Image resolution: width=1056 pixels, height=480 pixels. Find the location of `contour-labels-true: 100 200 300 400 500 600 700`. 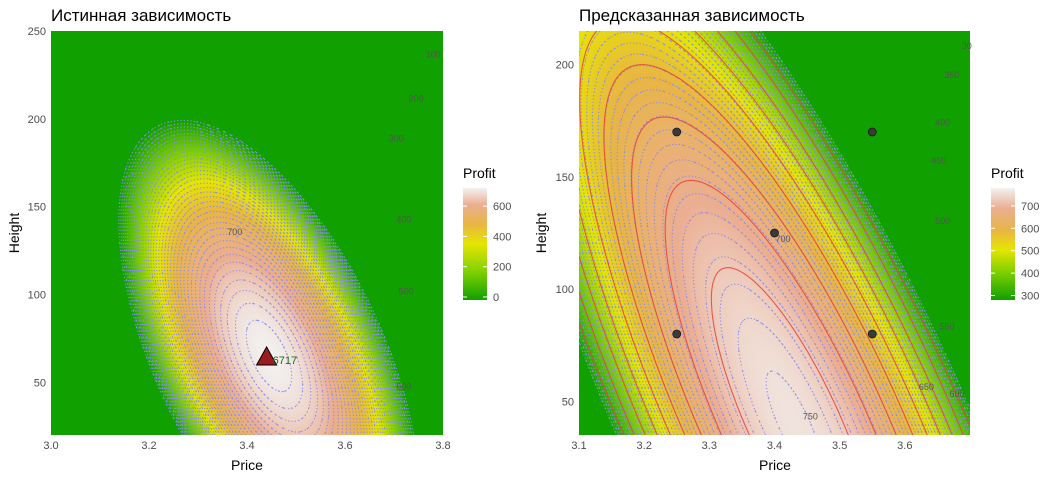

contour-labels-true: 100 200 300 400 500 600 700 is located at coordinates (333, 220).